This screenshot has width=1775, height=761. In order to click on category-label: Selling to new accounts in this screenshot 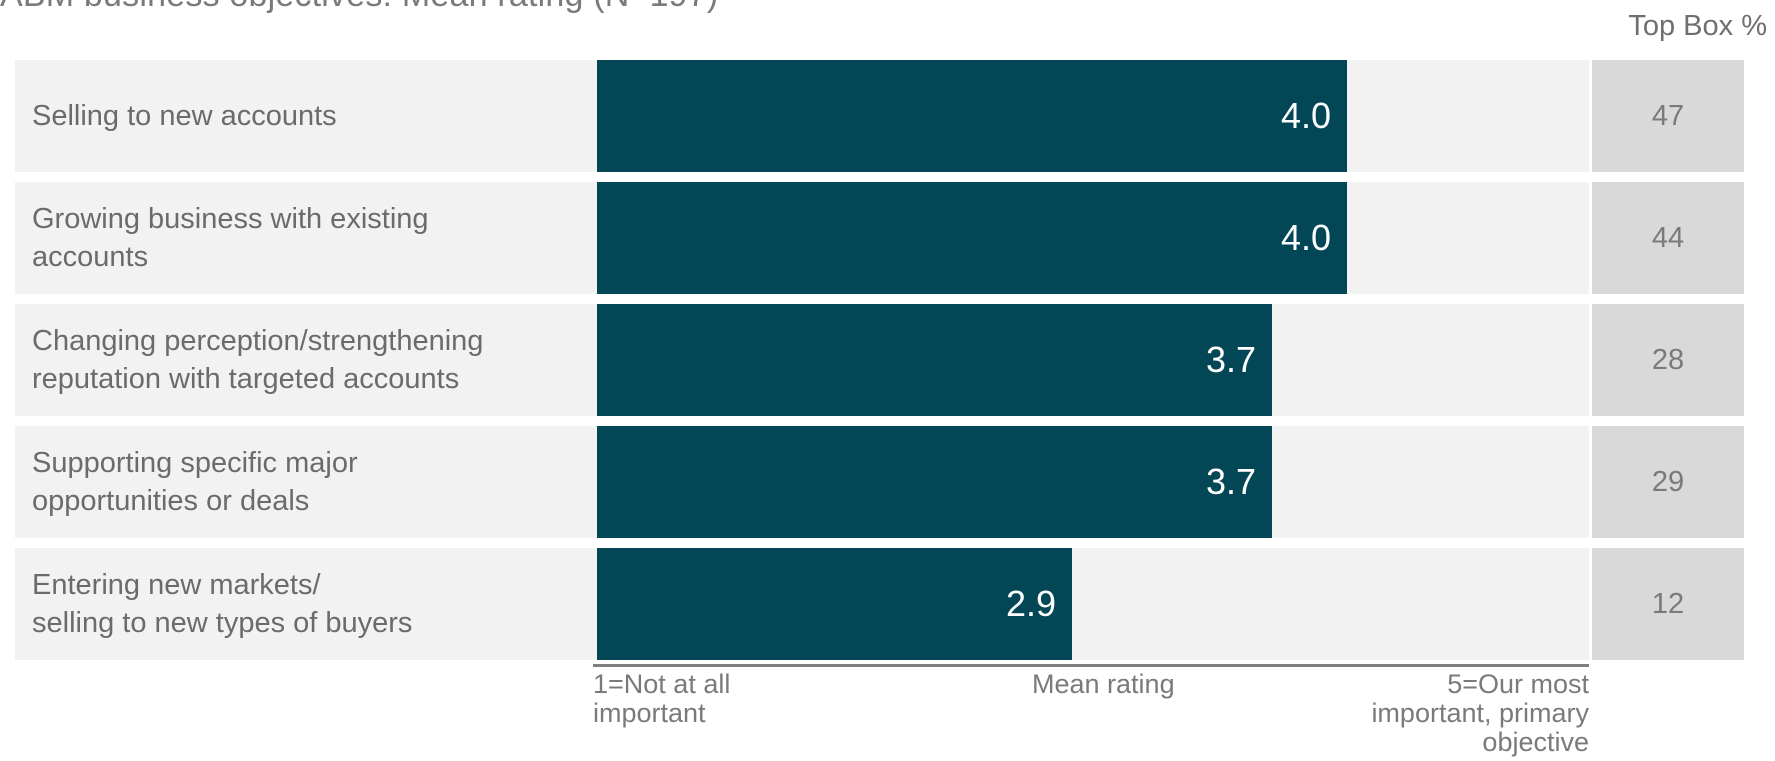, I will do `click(184, 116)`.